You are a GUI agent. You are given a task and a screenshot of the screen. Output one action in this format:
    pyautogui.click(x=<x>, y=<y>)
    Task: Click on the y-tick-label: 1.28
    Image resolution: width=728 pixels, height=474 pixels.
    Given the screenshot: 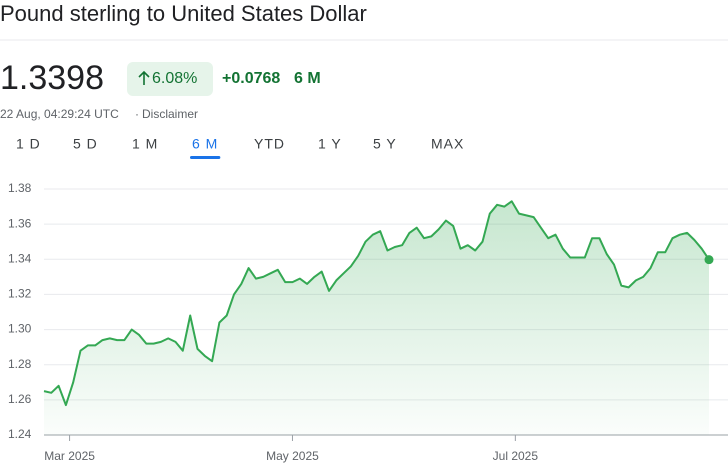 What is the action you would take?
    pyautogui.click(x=20, y=364)
    